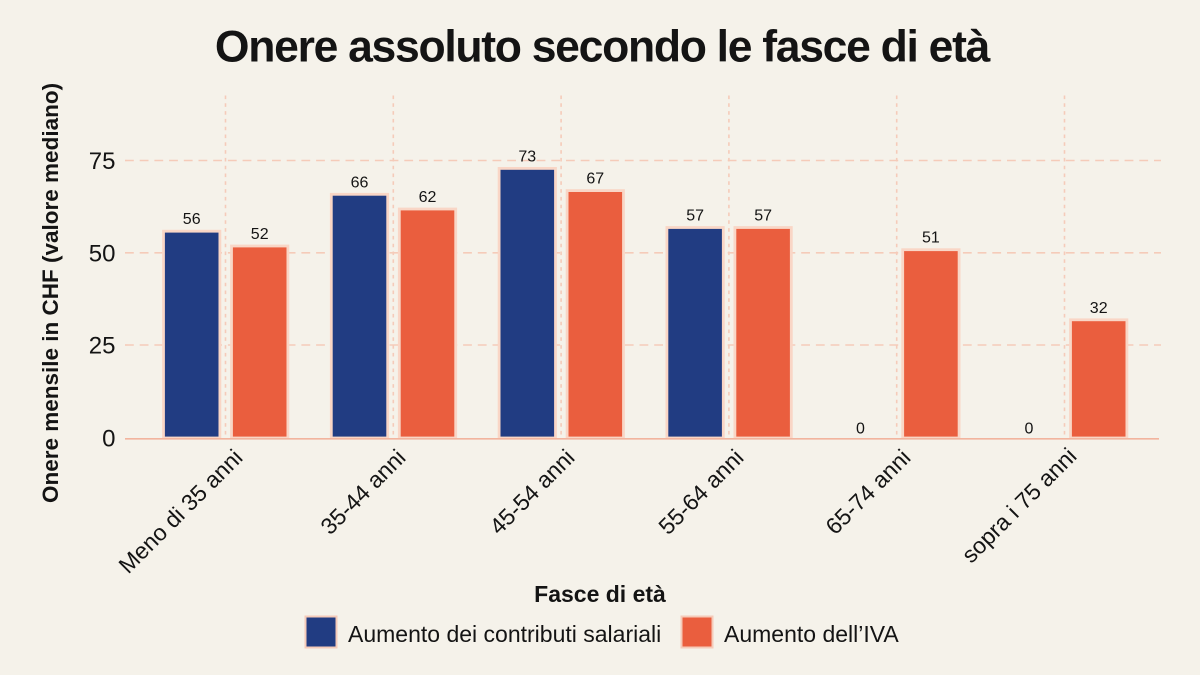  What do you see at coordinates (931, 238) in the screenshot?
I see `svg-text: 51` at bounding box center [931, 238].